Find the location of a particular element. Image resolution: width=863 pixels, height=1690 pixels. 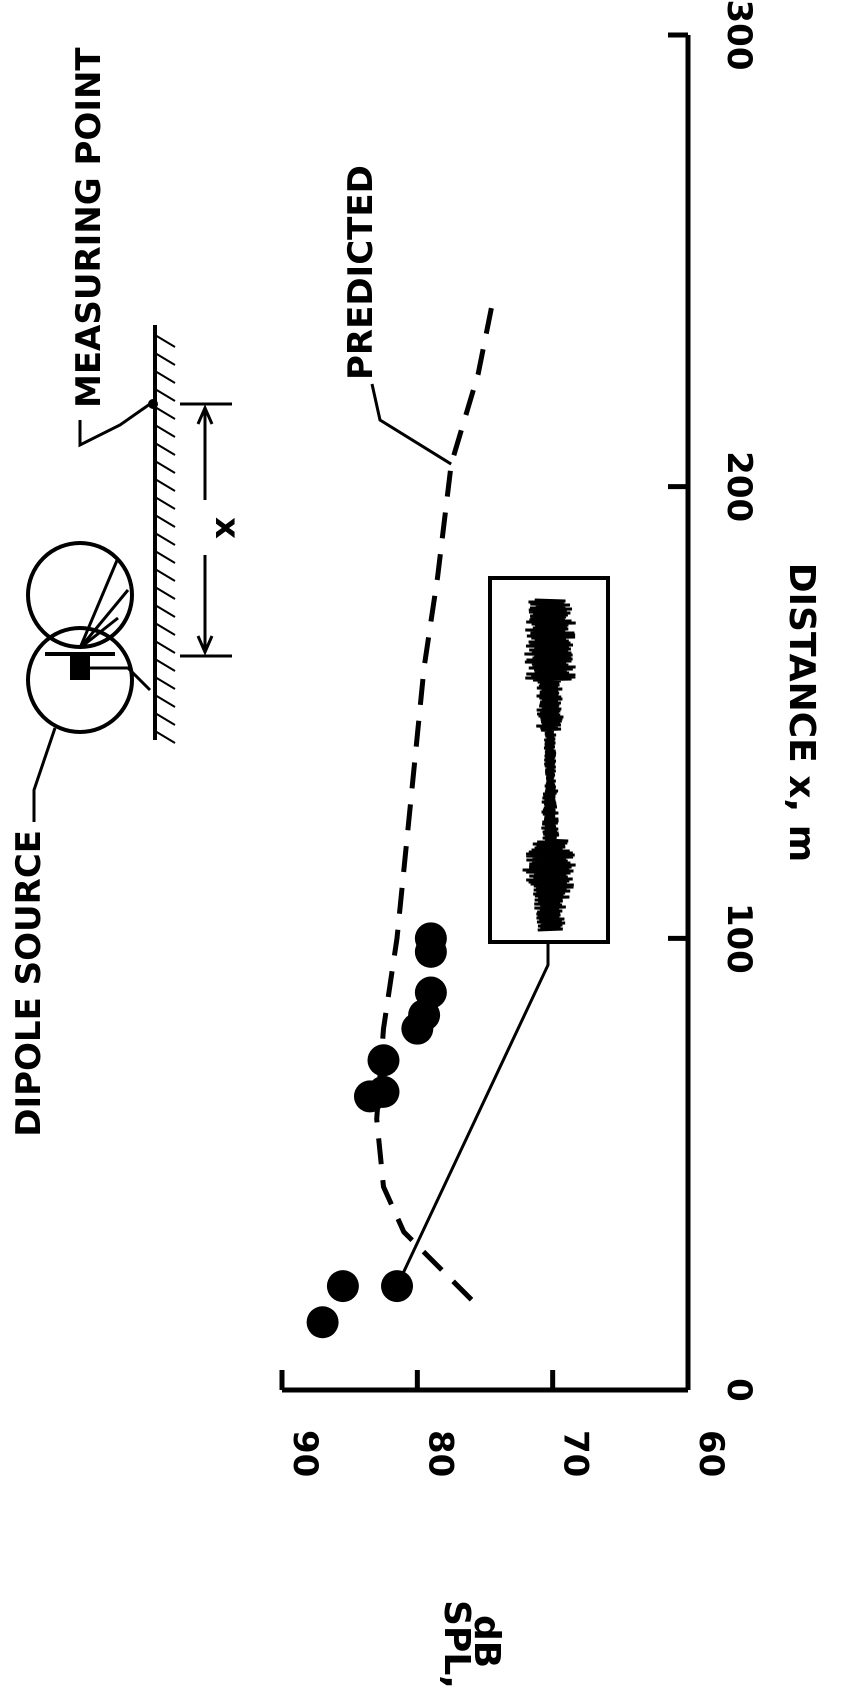

spl-tick-label: 60 is located at coordinates (711, 1453).